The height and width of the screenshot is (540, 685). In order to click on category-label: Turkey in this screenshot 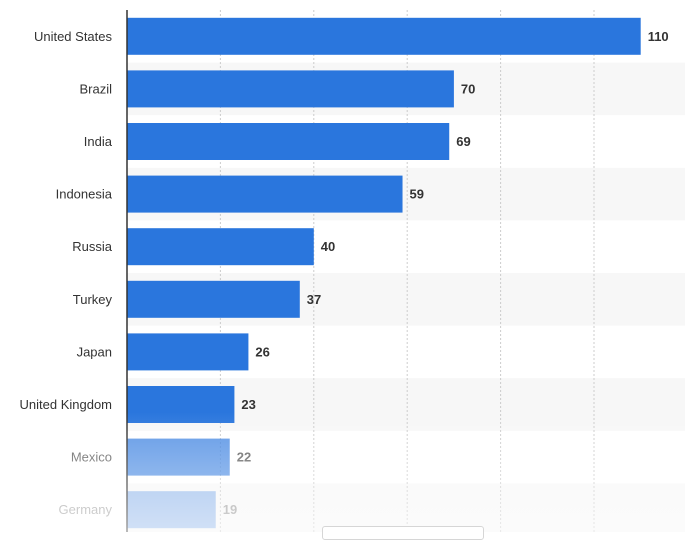, I will do `click(93, 299)`.